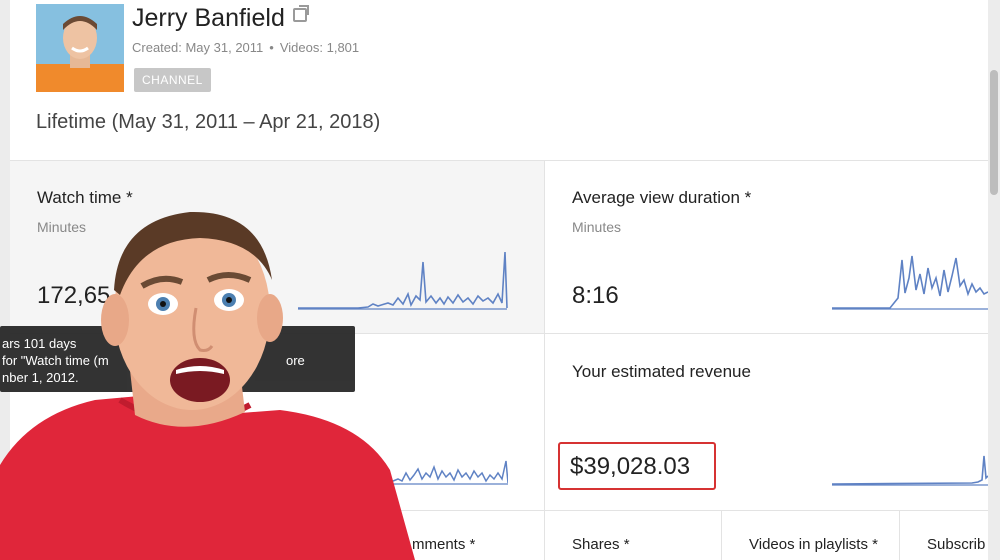 This screenshot has height=560, width=1000. What do you see at coordinates (956, 544) in the screenshot?
I see `subscribers-title: Subscrib` at bounding box center [956, 544].